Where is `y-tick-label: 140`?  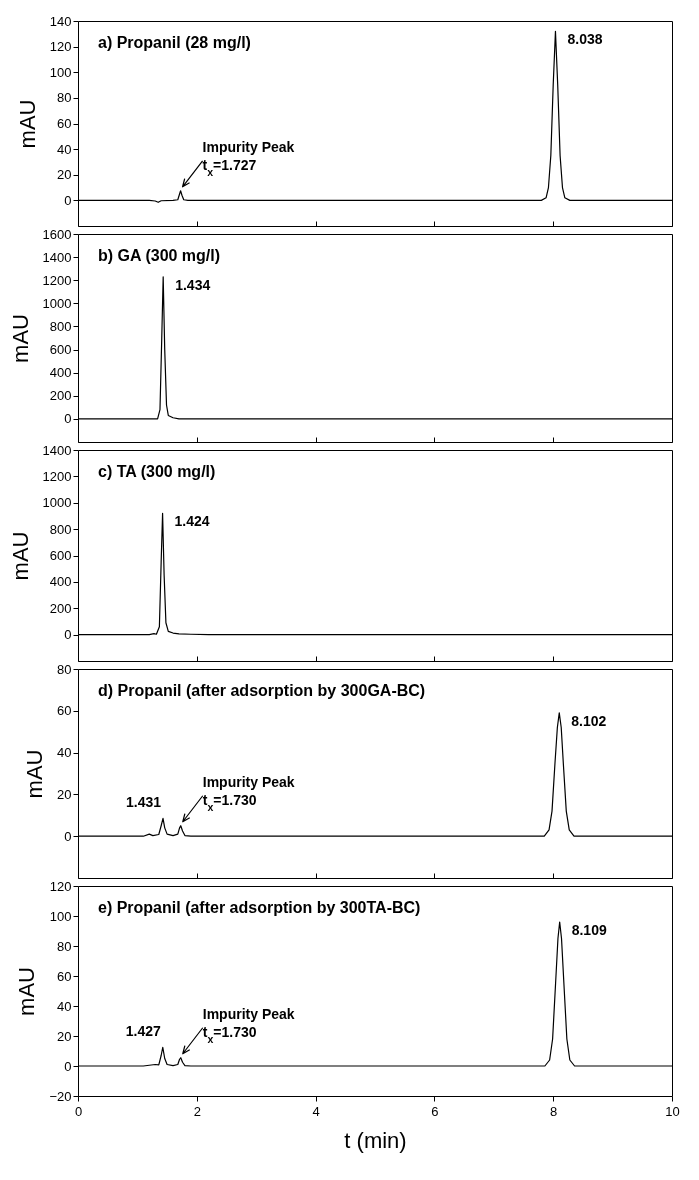
y-tick-label: 140 is located at coordinates (60, 21).